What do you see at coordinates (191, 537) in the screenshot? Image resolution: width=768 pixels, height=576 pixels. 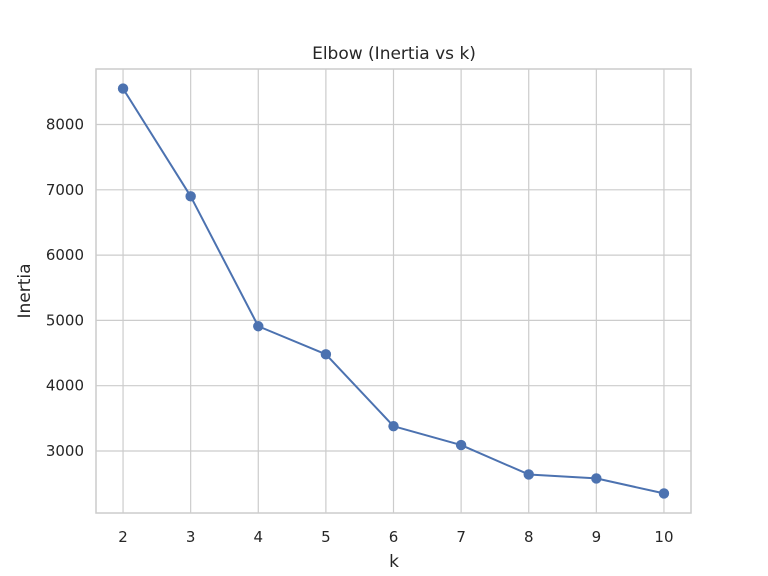 I see `x-tick-label: 3` at bounding box center [191, 537].